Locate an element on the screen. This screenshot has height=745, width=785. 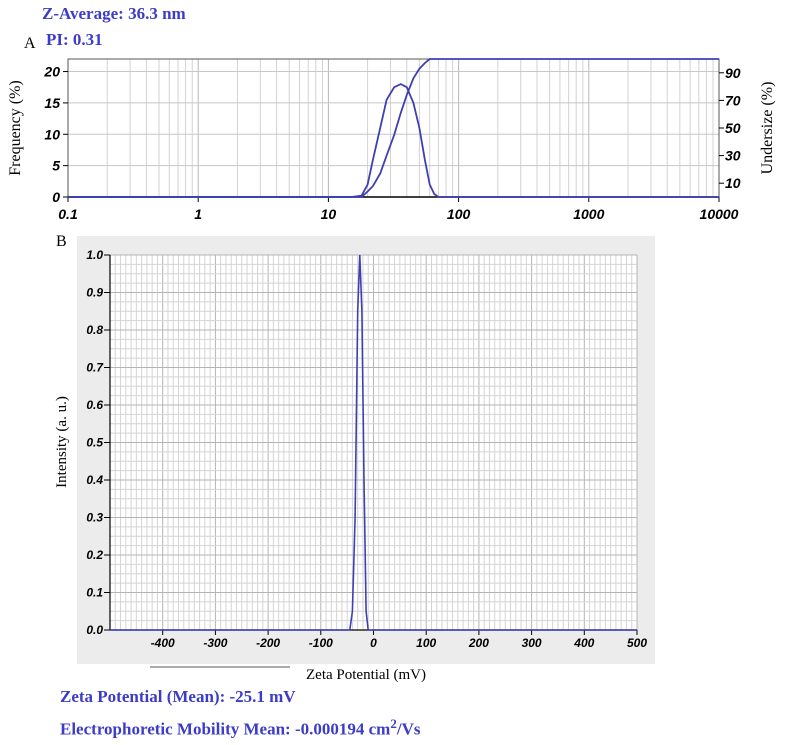
chart-b-x-tick-label: -200 is located at coordinates (268, 643).